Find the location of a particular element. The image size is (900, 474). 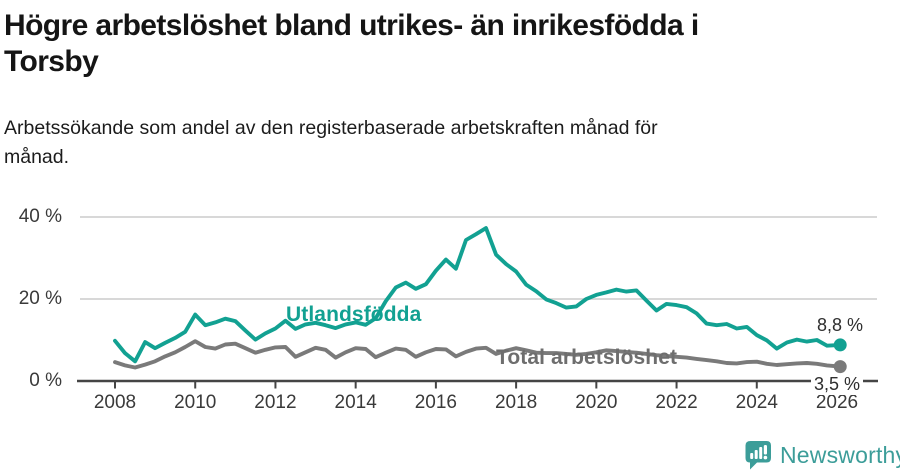

x-axis-label-2026: 2026 is located at coordinates (837, 402).